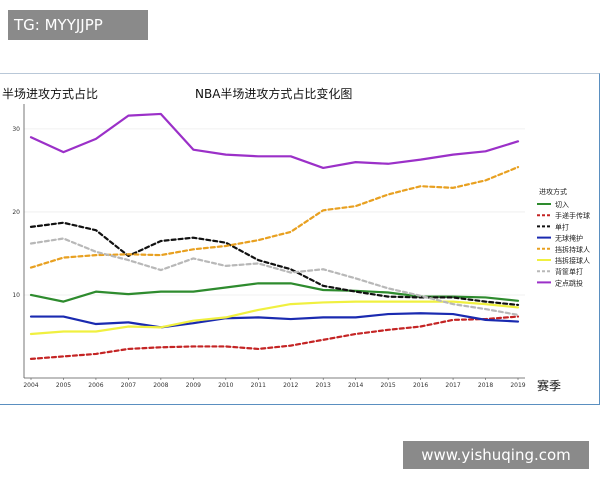 The width and height of the screenshot is (600, 480). I want to click on x-tick-label: 2007, so click(128, 385).